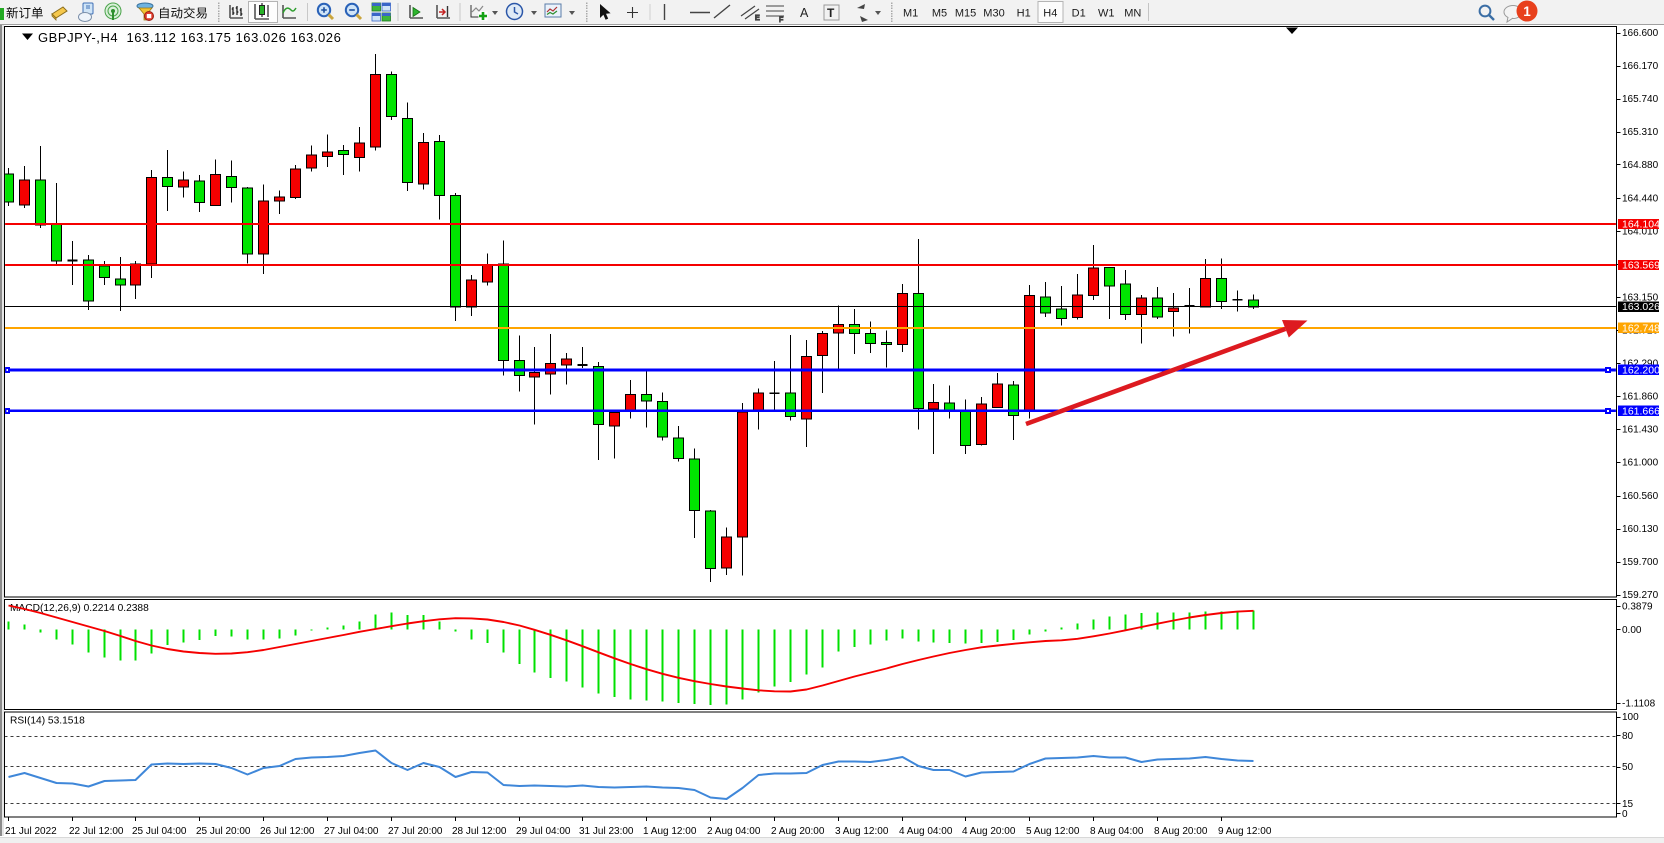 The width and height of the screenshot is (1664, 843). I want to click on svg-text: 15, so click(1628, 804).